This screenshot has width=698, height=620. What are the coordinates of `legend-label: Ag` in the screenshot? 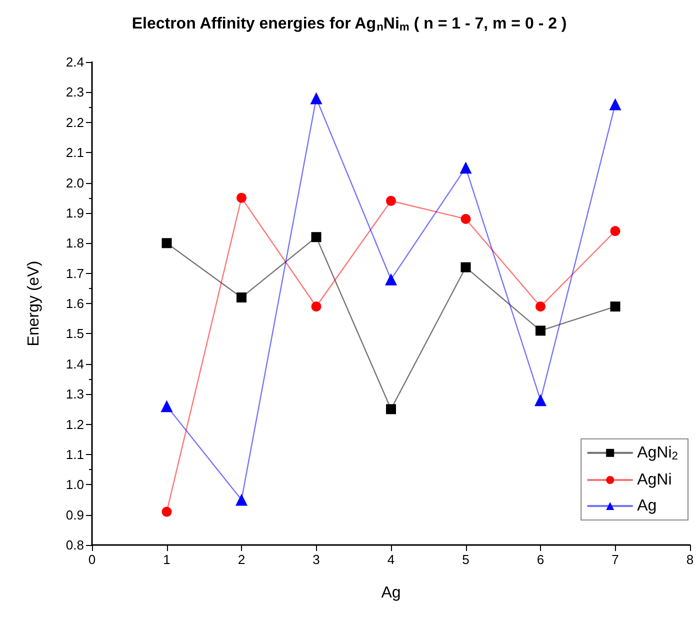 It's located at (647, 506).